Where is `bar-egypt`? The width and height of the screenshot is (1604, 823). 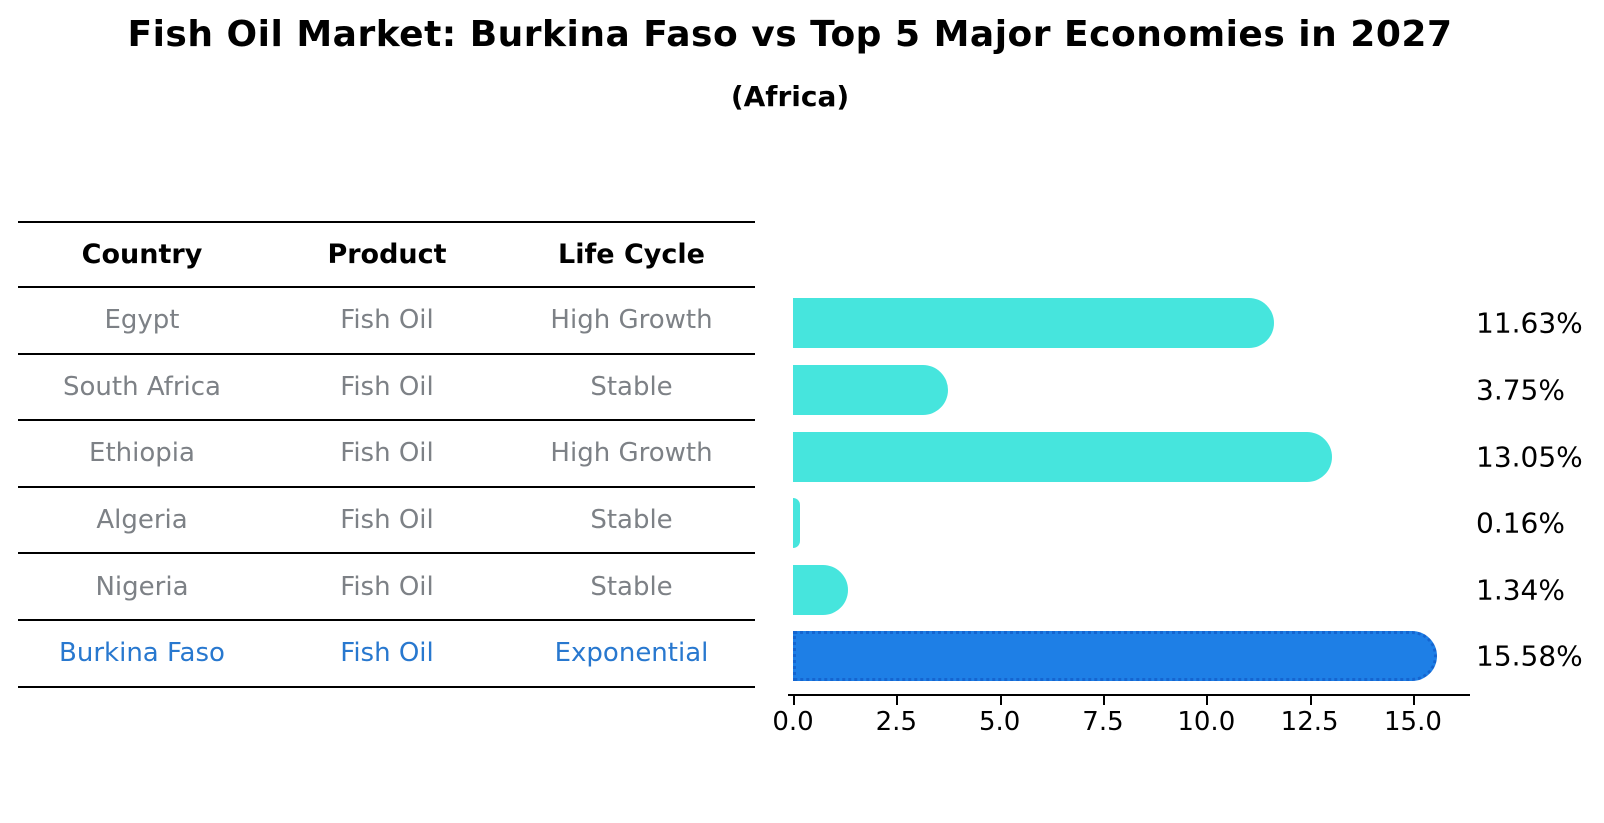 bar-egypt is located at coordinates (1033, 323).